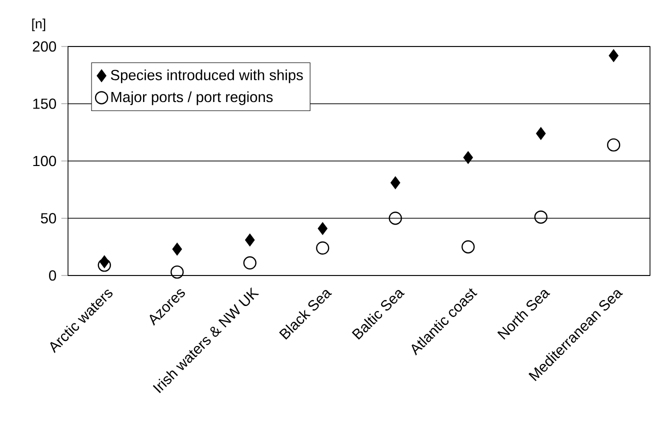 The width and height of the screenshot is (653, 446). Describe the element at coordinates (206, 76) in the screenshot. I see `legend-label: Species introduced with ships` at that location.